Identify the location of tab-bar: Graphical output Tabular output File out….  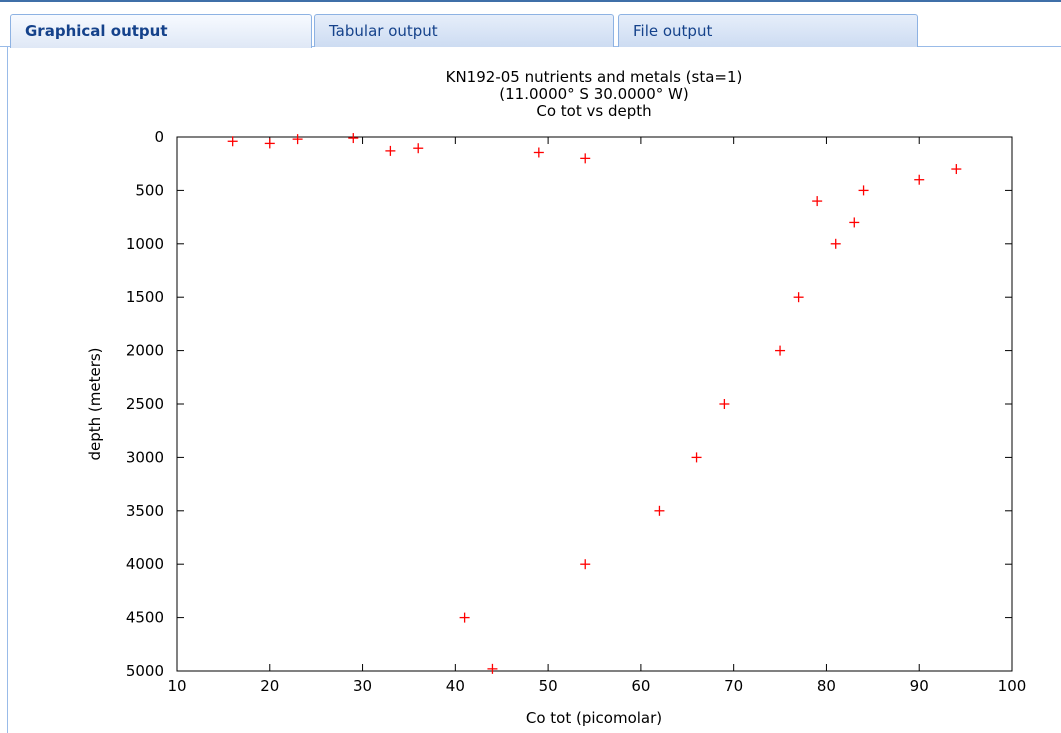
(530, 25).